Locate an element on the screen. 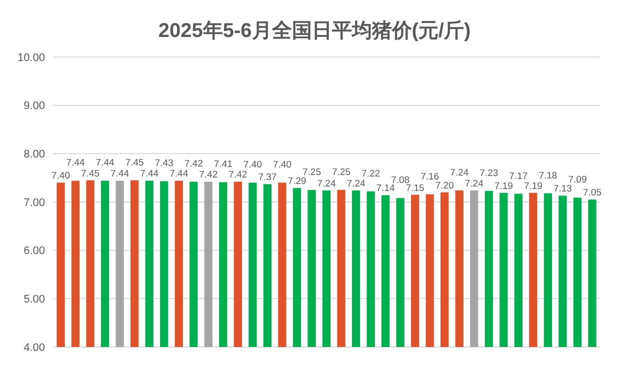 The image size is (629, 368). y-tick-label: 10.00 is located at coordinates (31, 58).